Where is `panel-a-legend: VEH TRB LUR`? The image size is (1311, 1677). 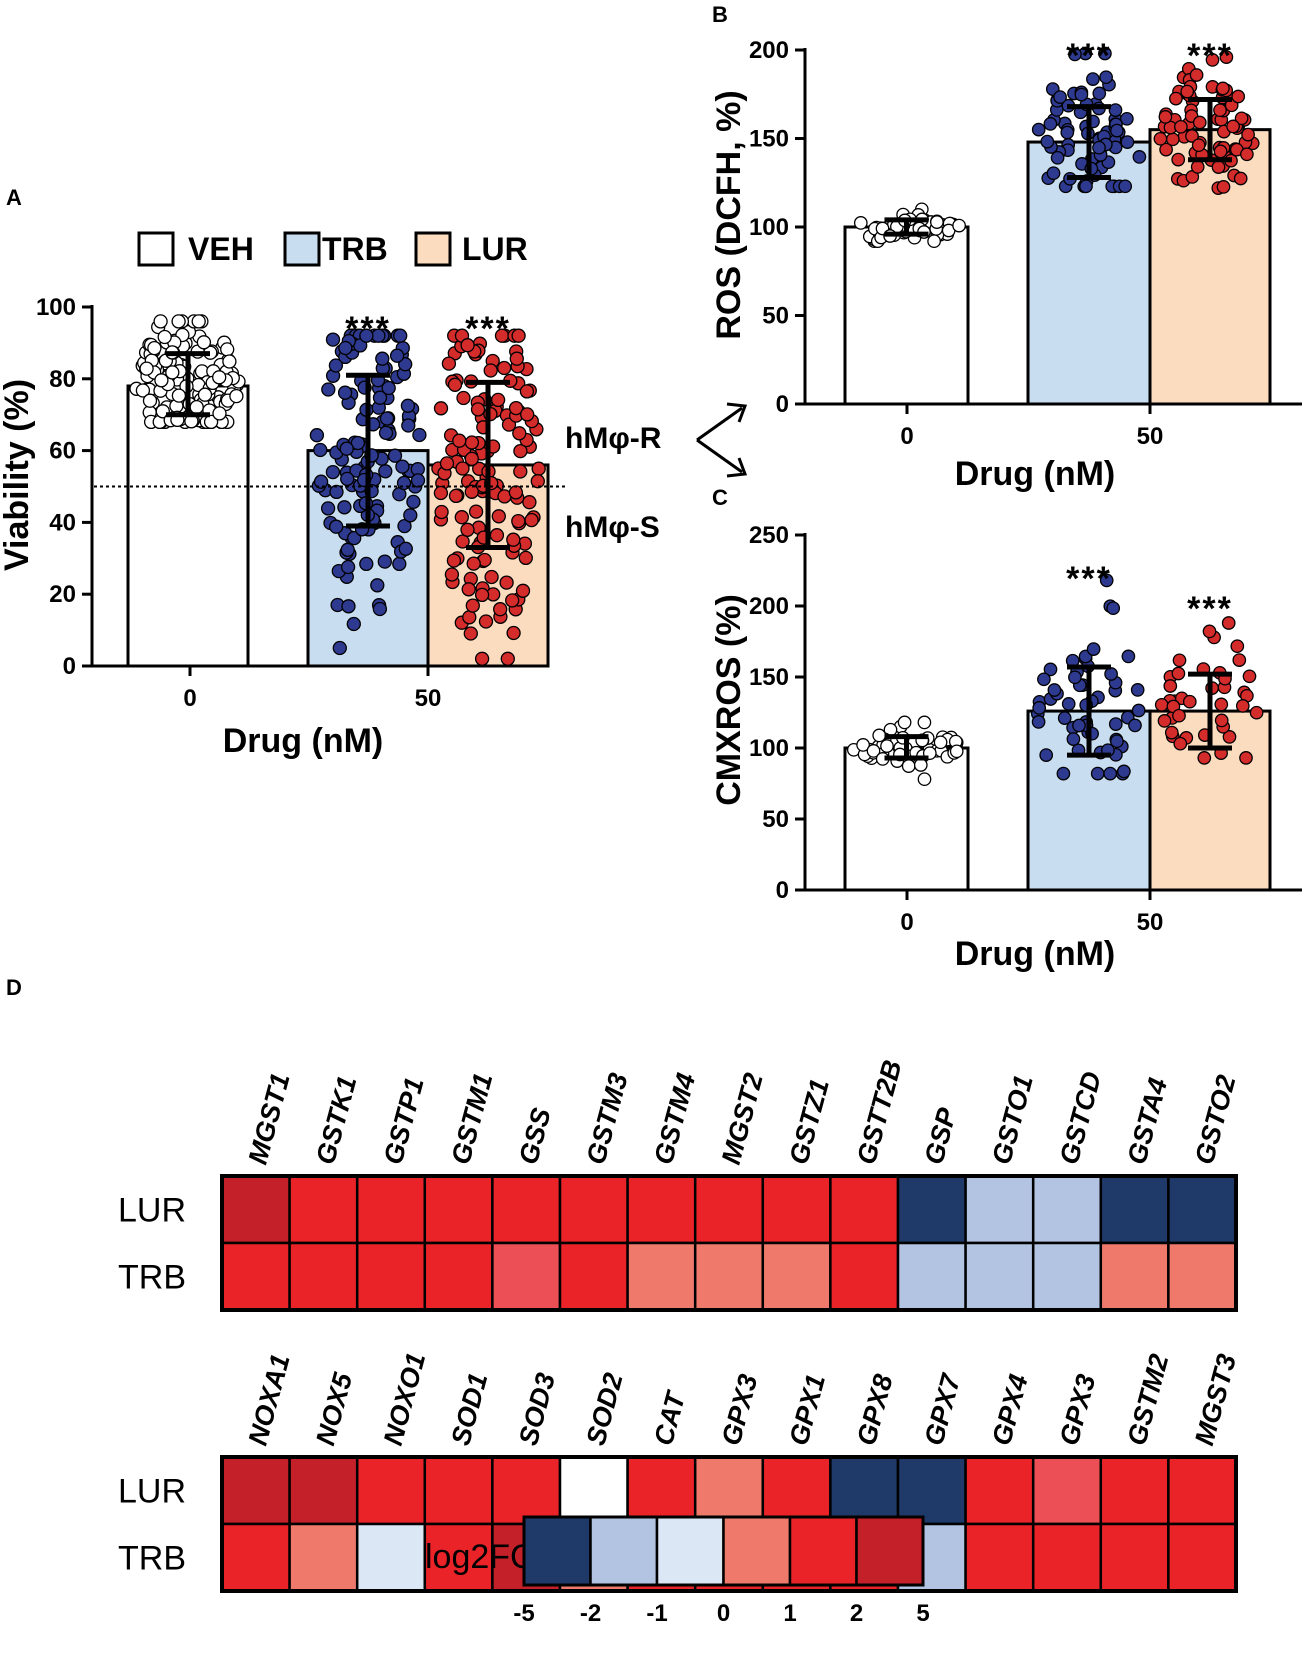 panel-a-legend: VEH TRB LUR is located at coordinates (332, 249).